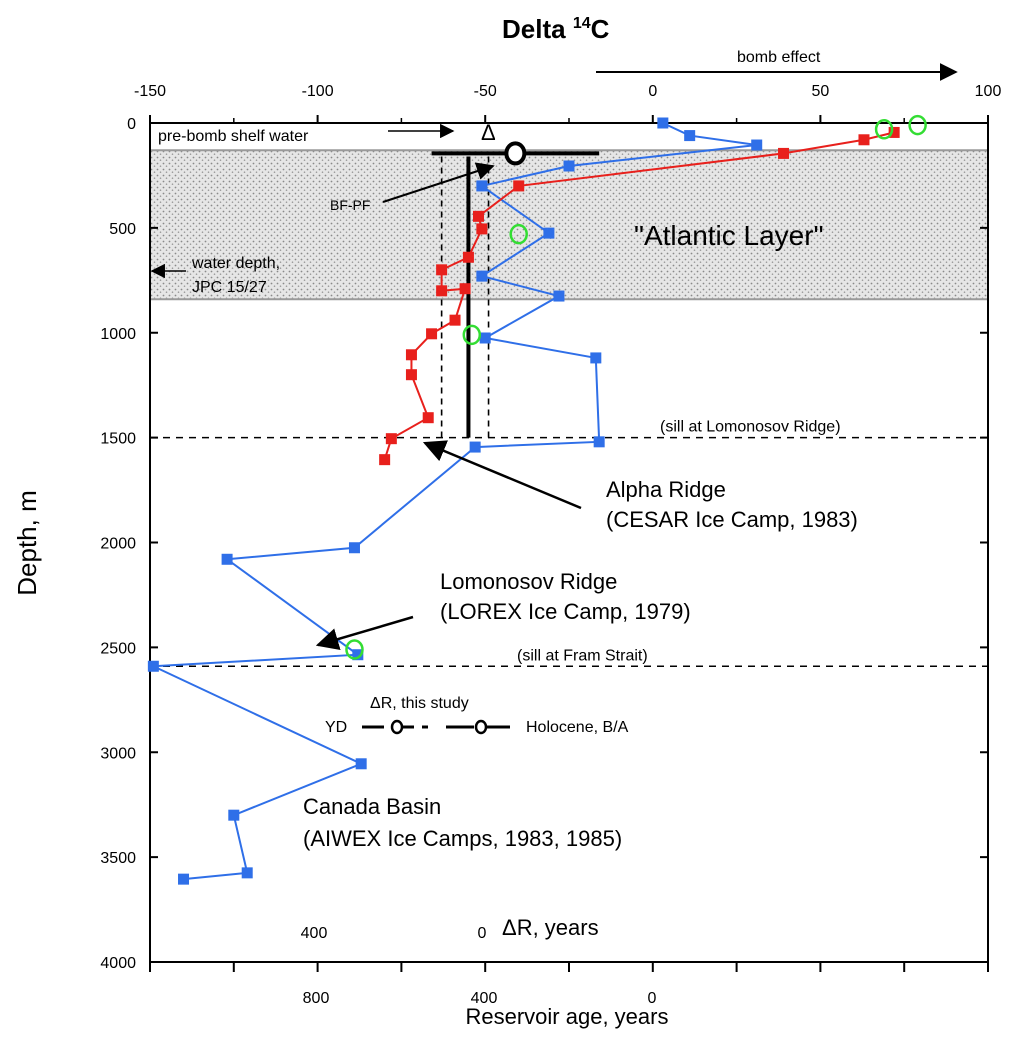 This screenshot has height=1038, width=1015. Describe the element at coordinates (118, 544) in the screenshot. I see `y-tick-label: 2000` at that location.